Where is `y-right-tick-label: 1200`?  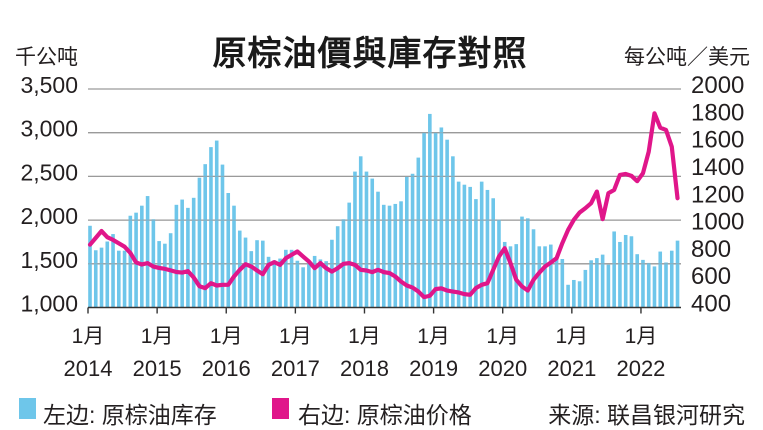 y-right-tick-label: 1200 is located at coordinates (717, 194).